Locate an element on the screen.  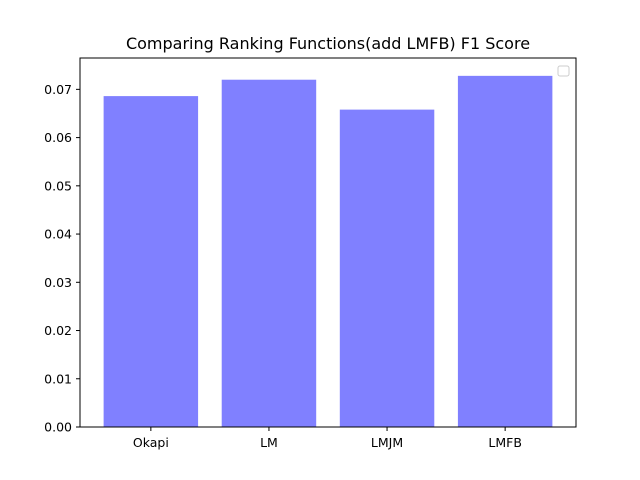
y-tick-label: 0.04 is located at coordinates (58, 234).